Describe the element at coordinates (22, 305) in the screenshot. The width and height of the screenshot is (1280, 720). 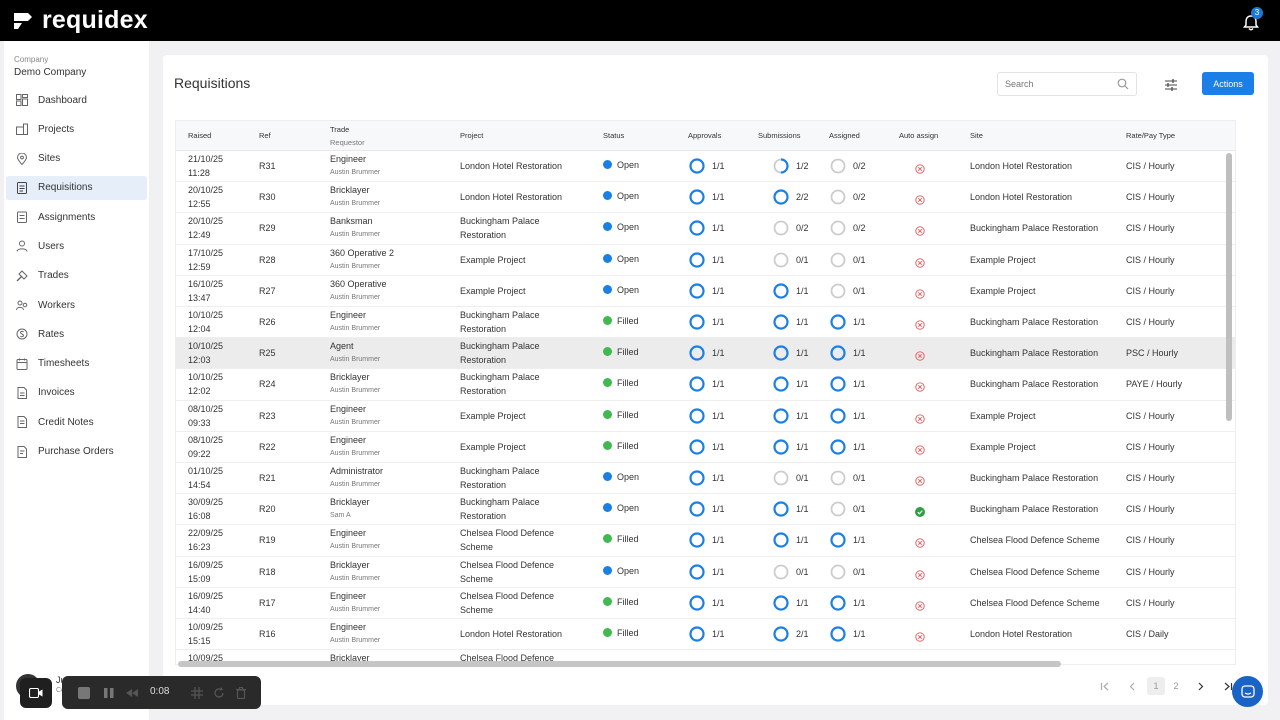
I see `workers-icon` at that location.